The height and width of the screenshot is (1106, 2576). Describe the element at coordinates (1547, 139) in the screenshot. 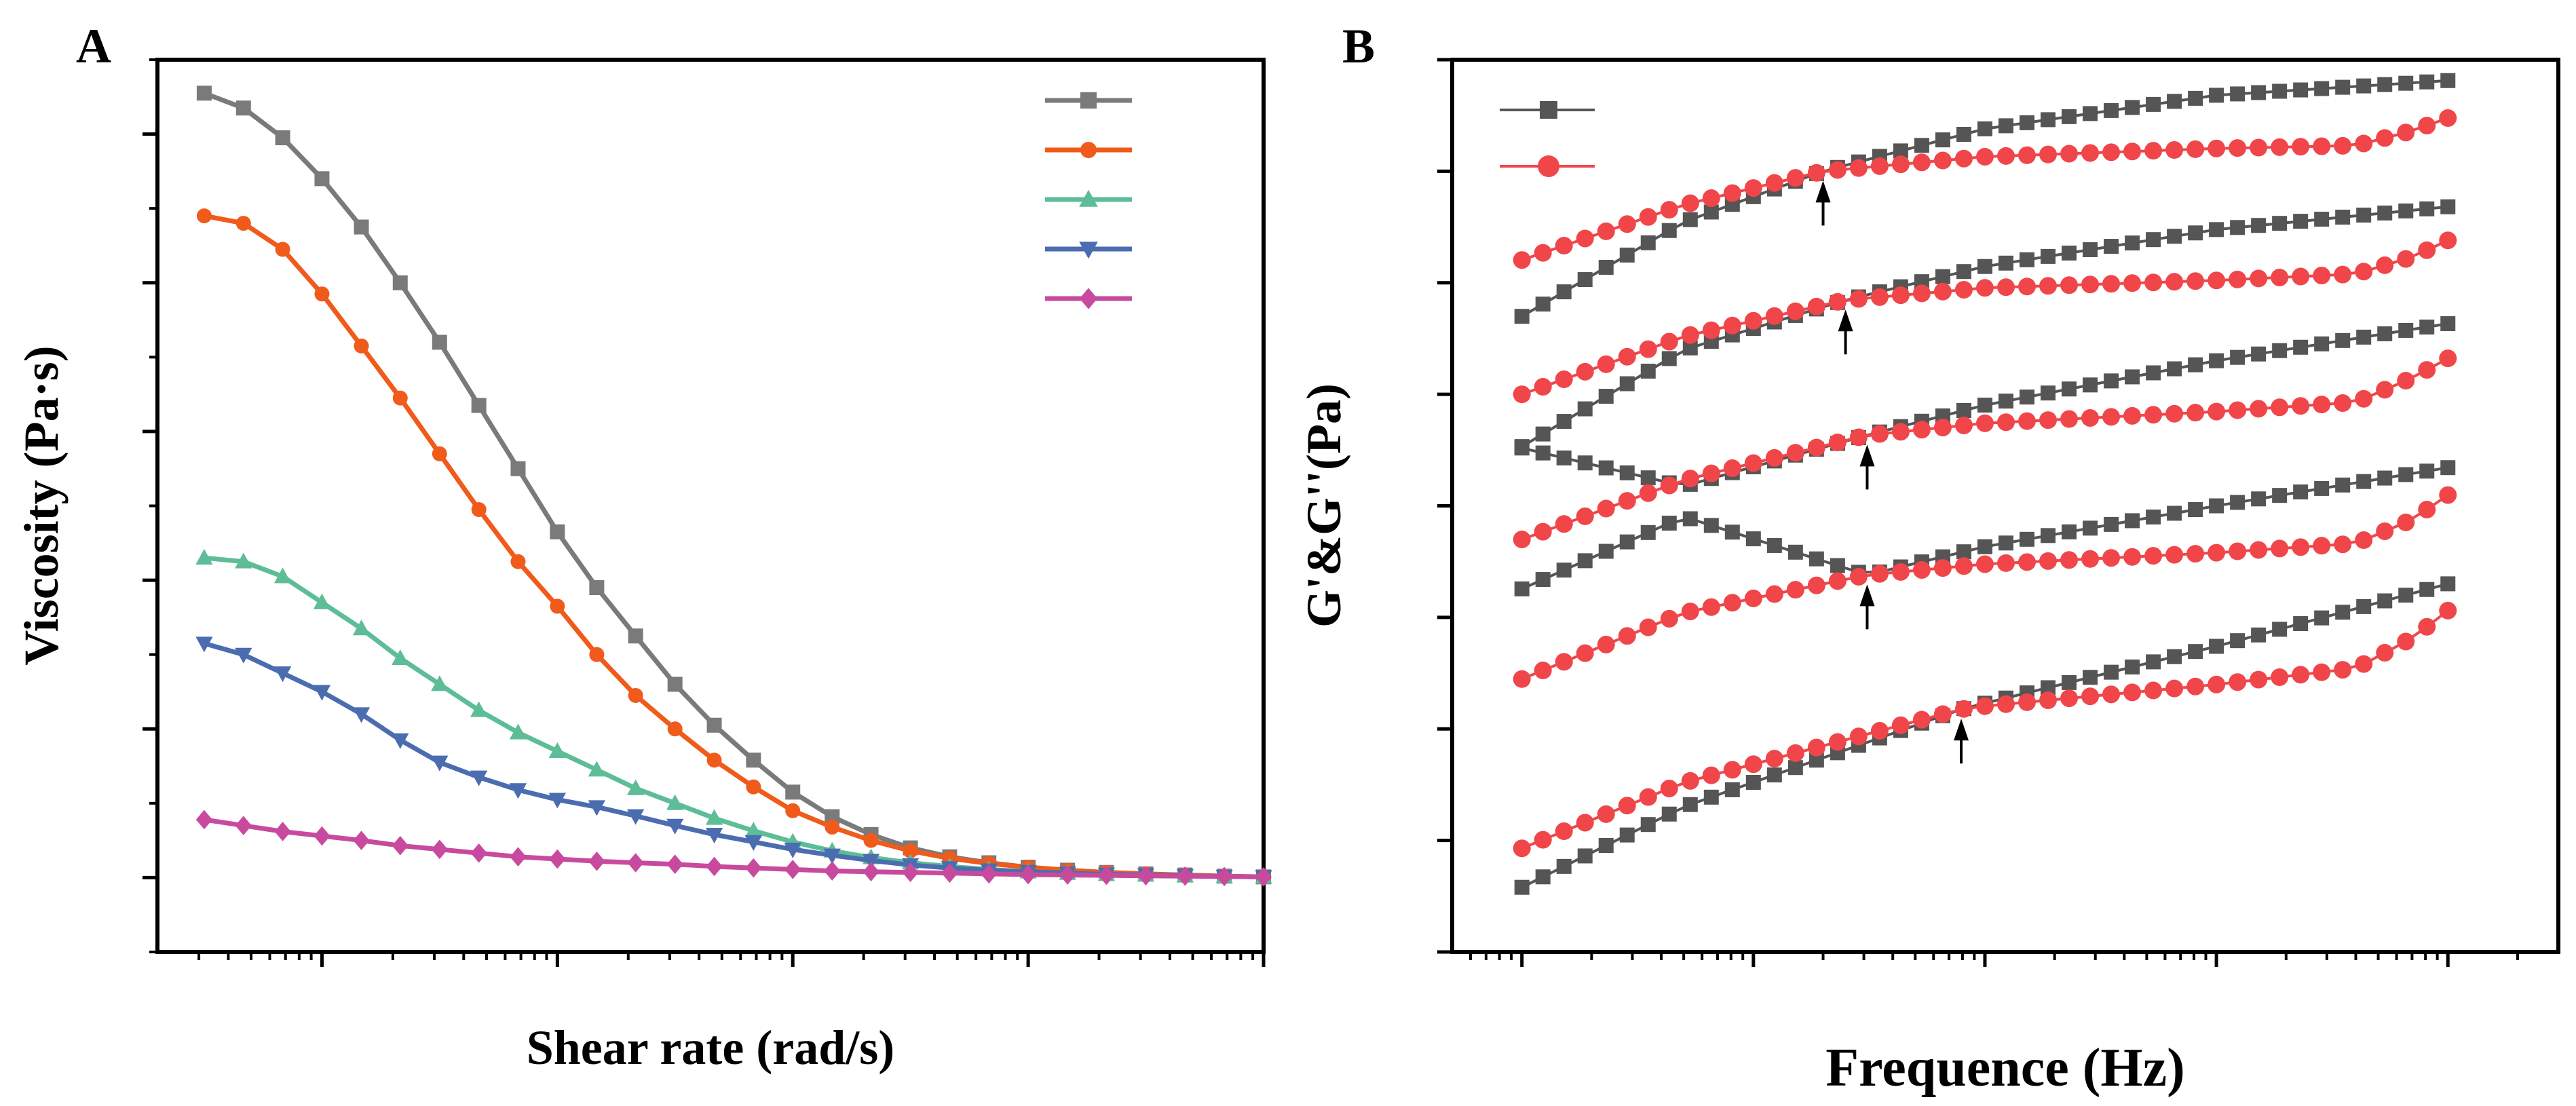

I see `legend-b` at that location.